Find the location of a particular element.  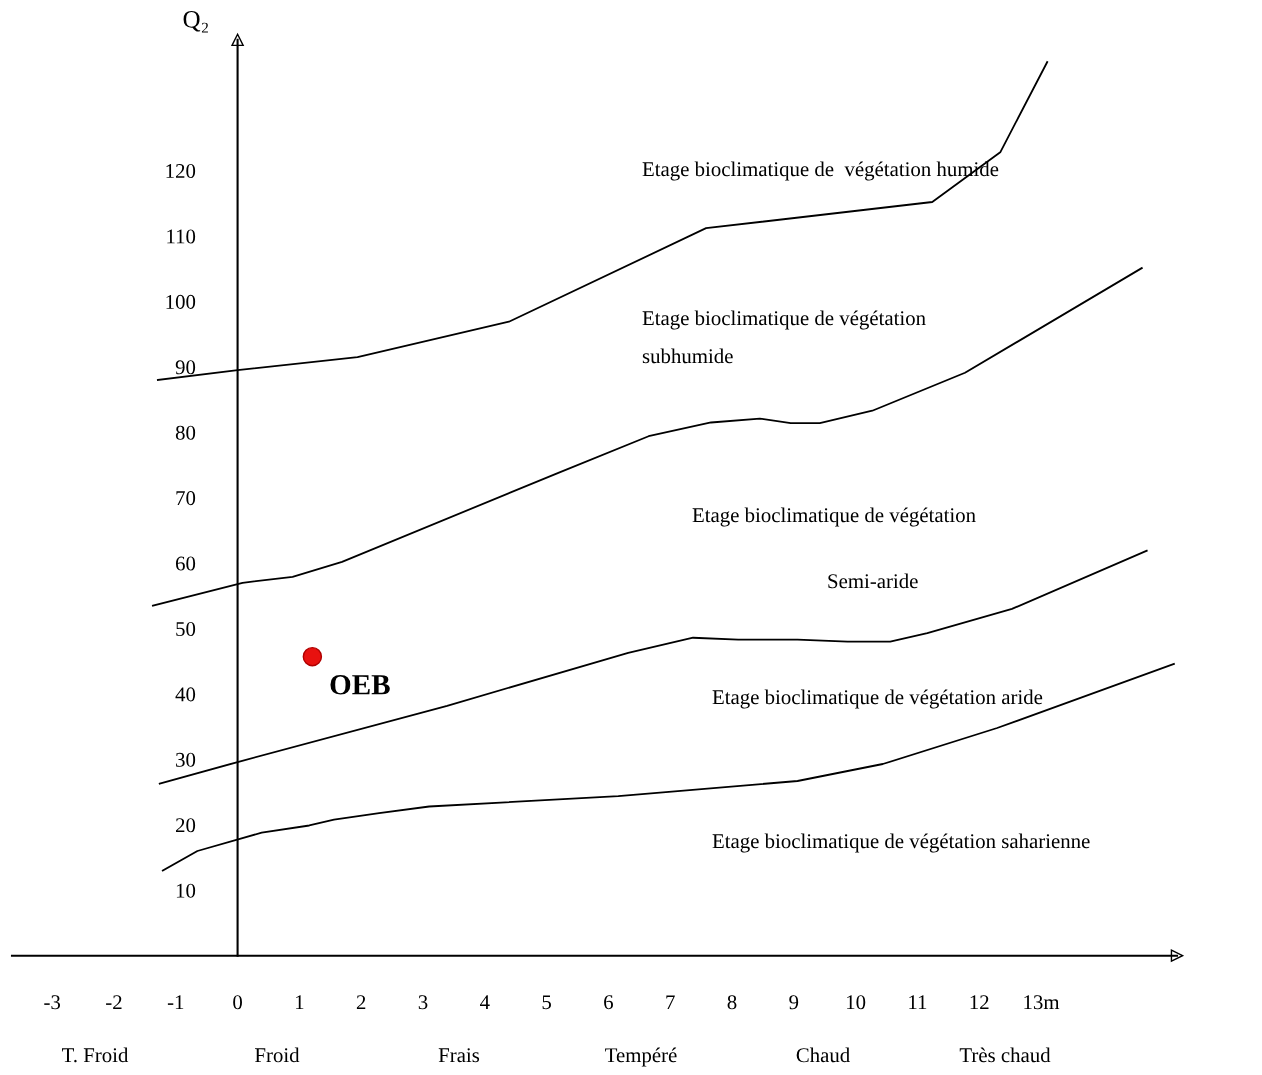

y-tick-label: 110 is located at coordinates (181, 236).